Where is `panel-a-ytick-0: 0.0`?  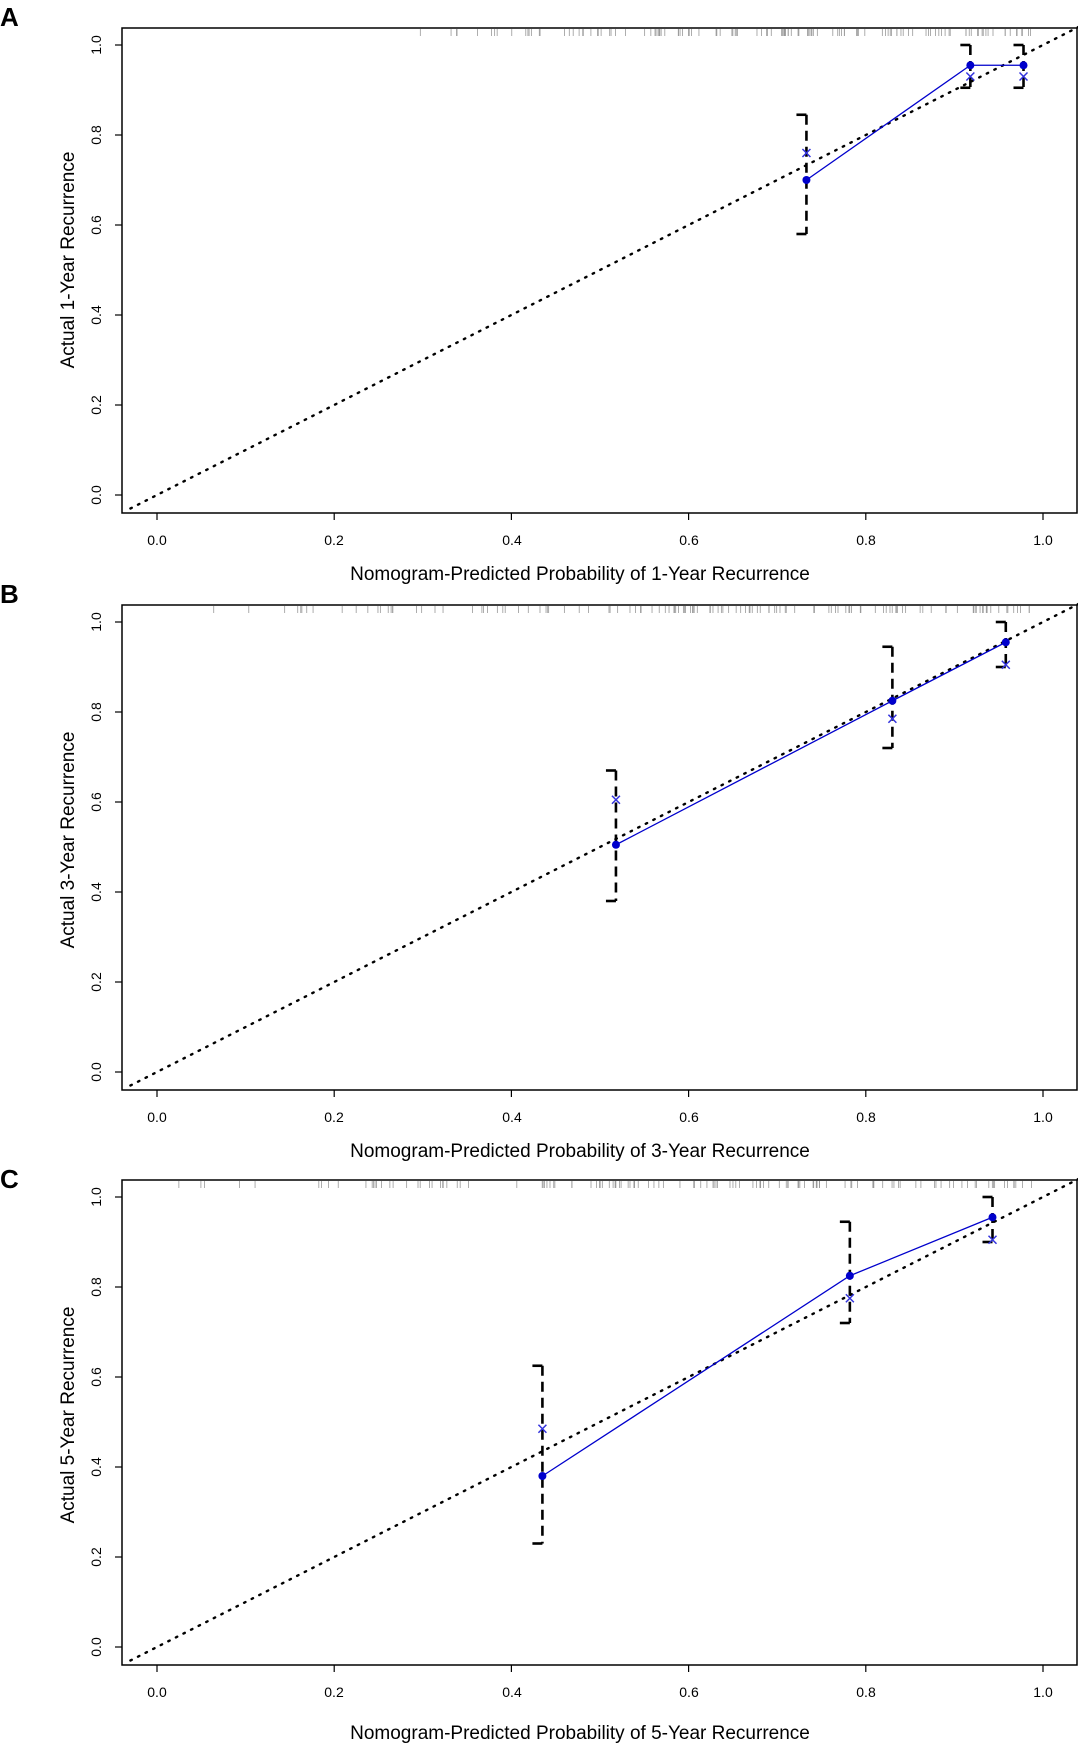
panel-a-ytick-0: 0.0 is located at coordinates (96, 495).